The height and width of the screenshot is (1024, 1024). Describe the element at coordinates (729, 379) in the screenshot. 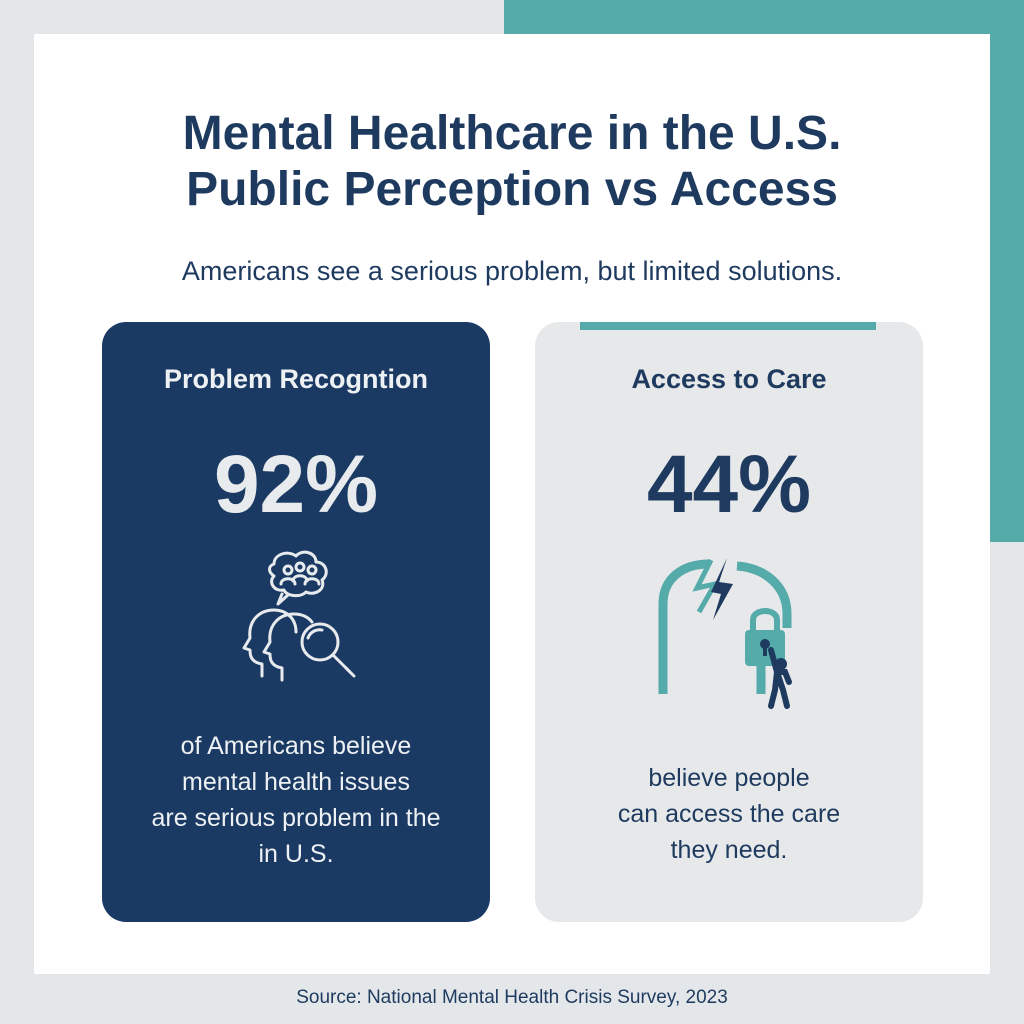

I see `panel-heading: Access to Care` at that location.